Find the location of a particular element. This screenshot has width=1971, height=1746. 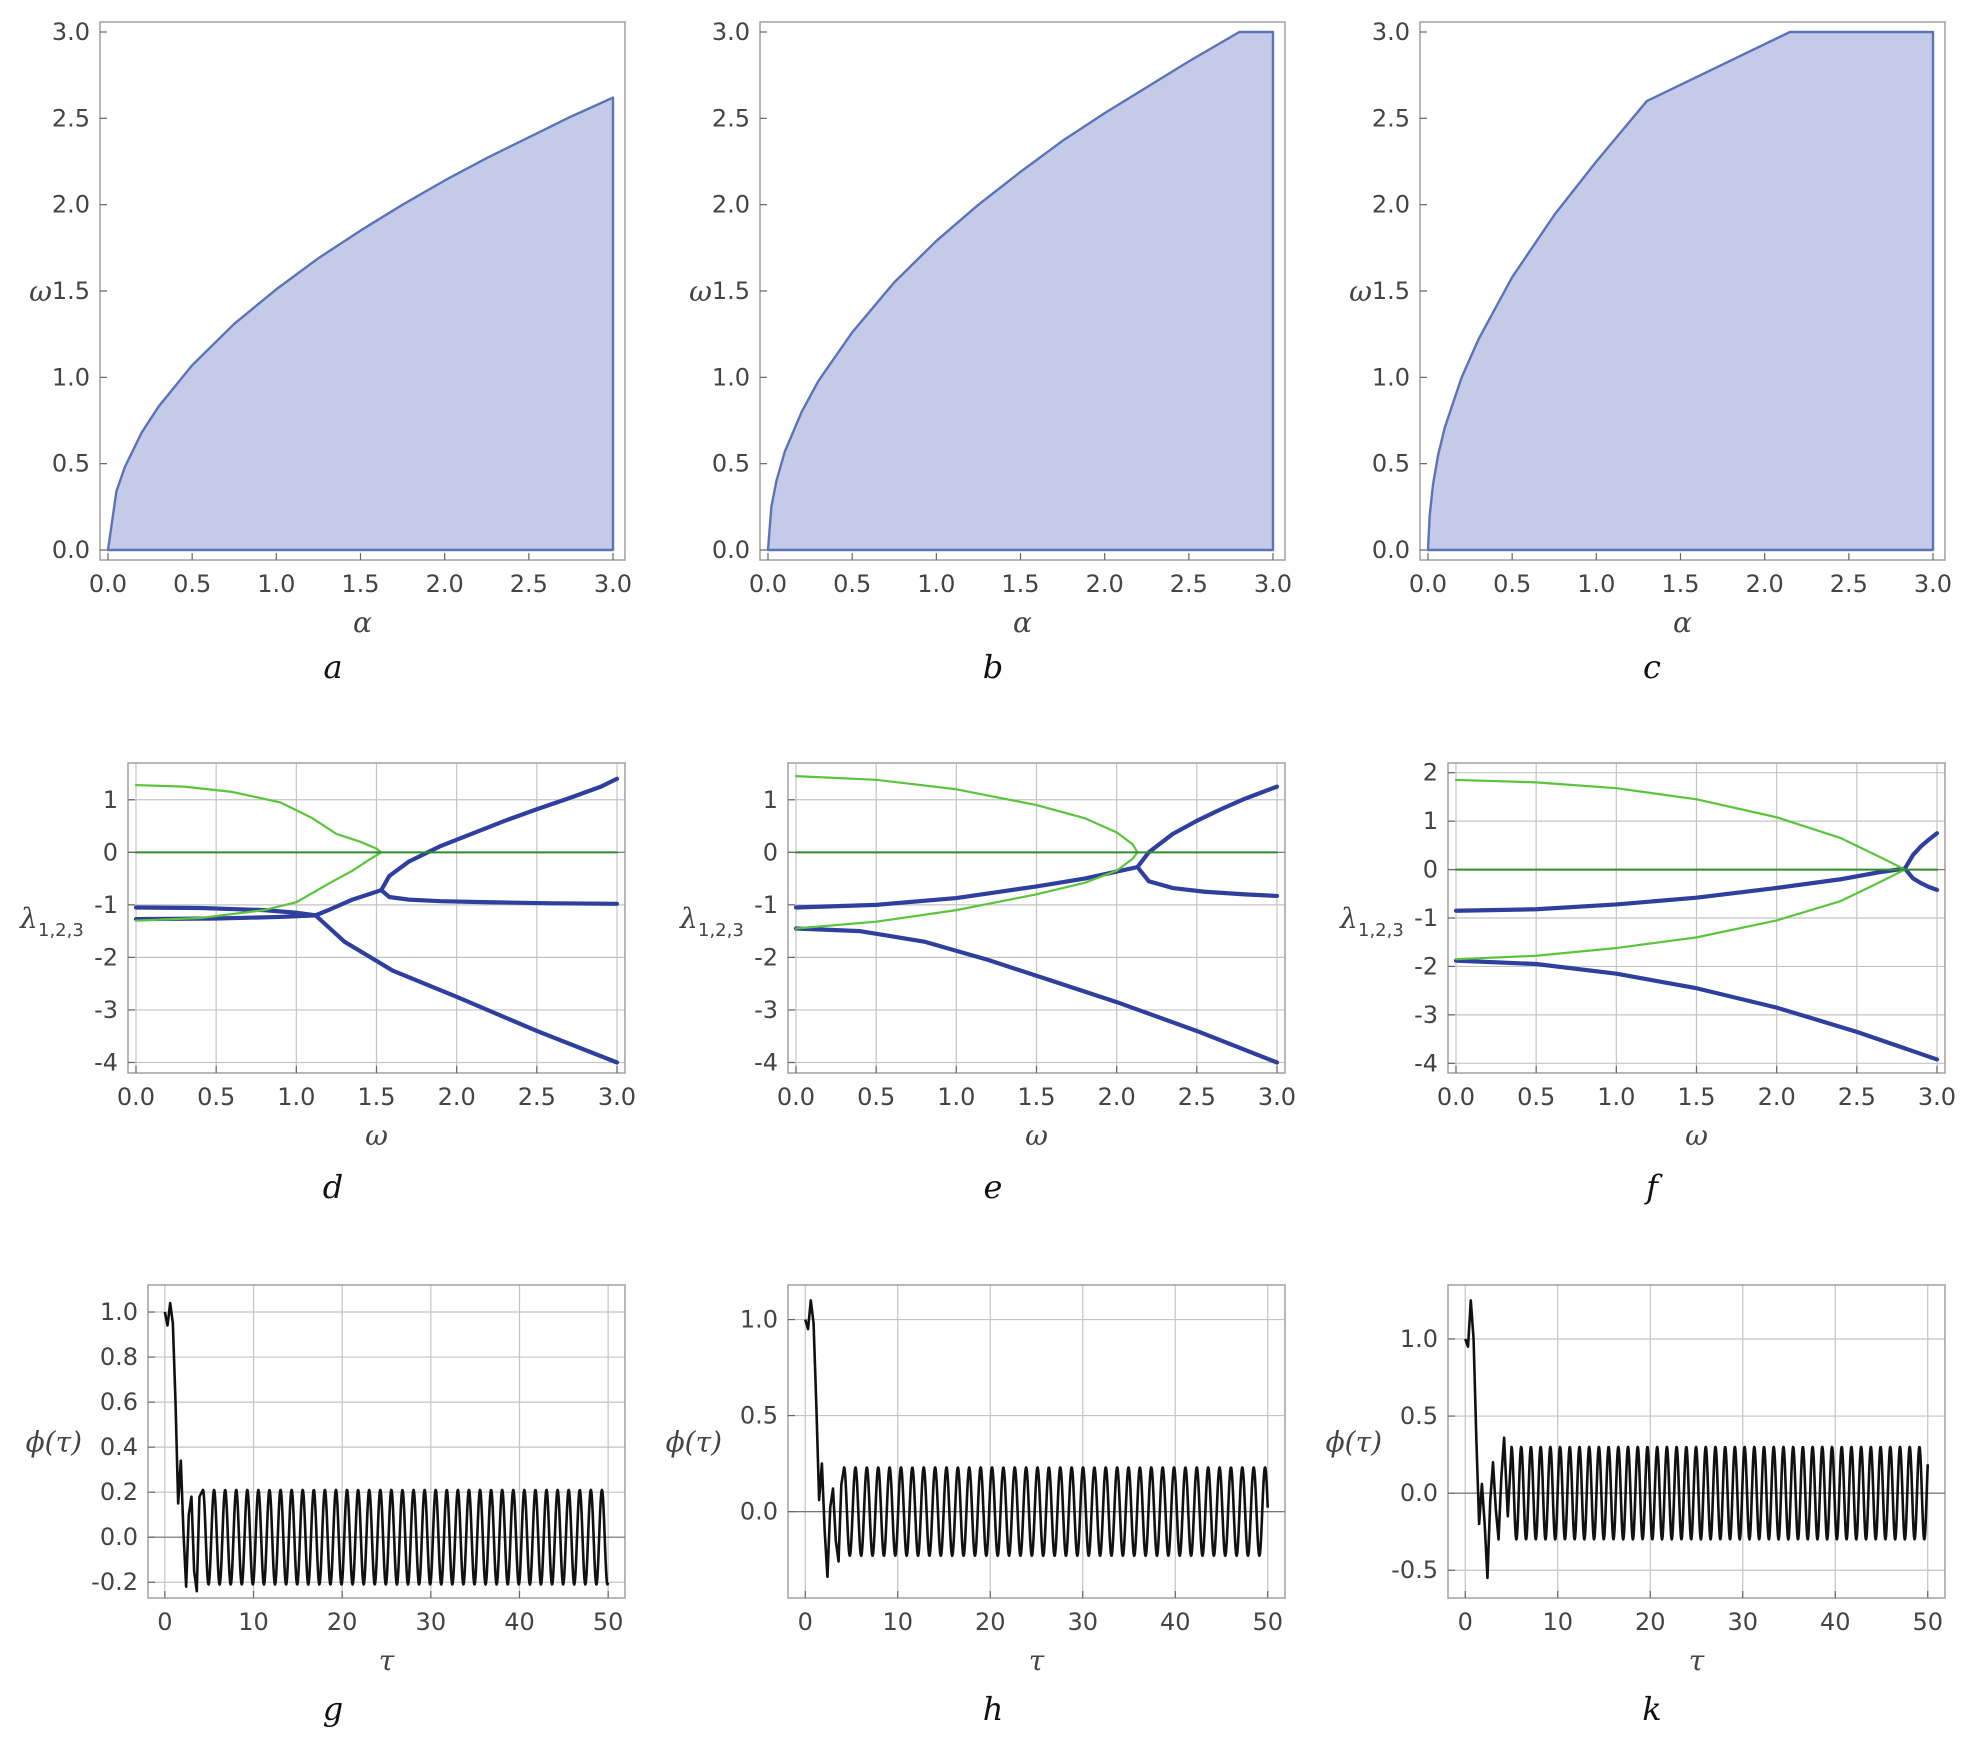

caption-c: c is located at coordinates (1652, 667).